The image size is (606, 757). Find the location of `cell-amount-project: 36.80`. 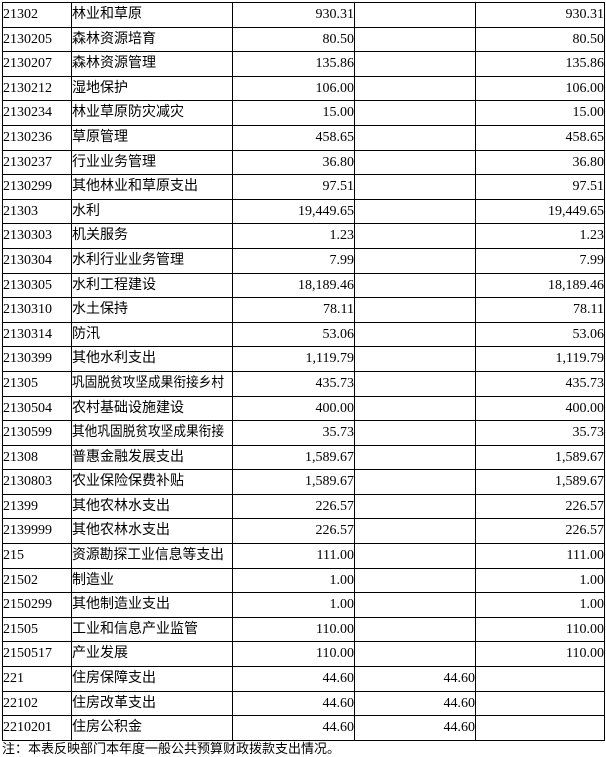

cell-amount-project: 36.80 is located at coordinates (540, 162).